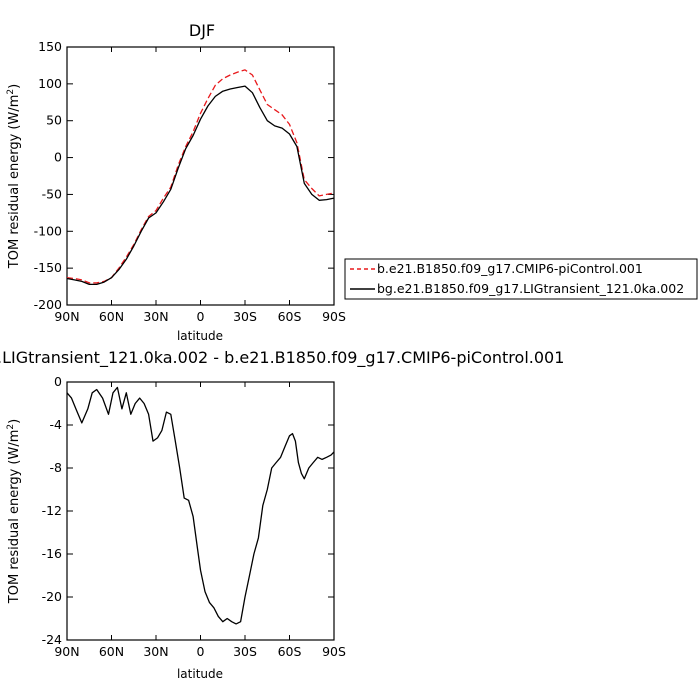  What do you see at coordinates (48, 267) in the screenshot?
I see `top-y-tick-label: -150` at bounding box center [48, 267].